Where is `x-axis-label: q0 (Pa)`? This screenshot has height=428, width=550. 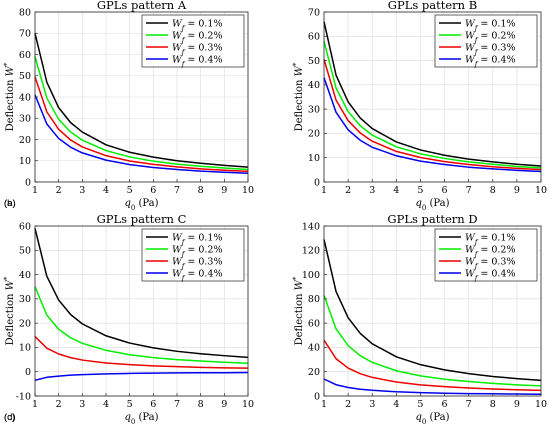 x-axis-label: q0 (Pa) is located at coordinates (141, 205).